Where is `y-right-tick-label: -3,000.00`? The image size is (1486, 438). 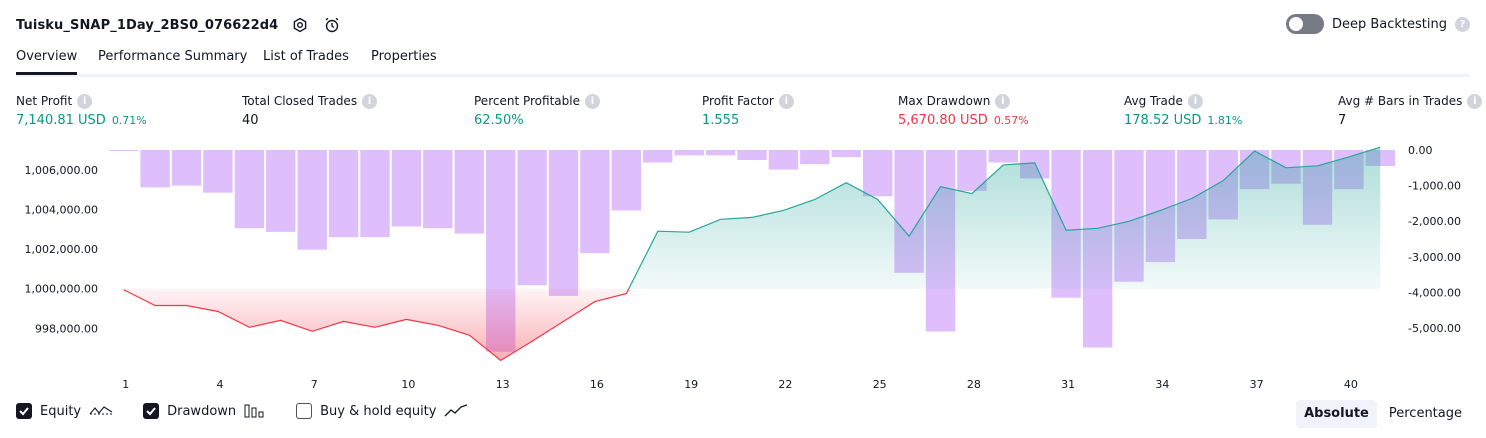
y-right-tick-label: -3,000.00 is located at coordinates (1434, 257).